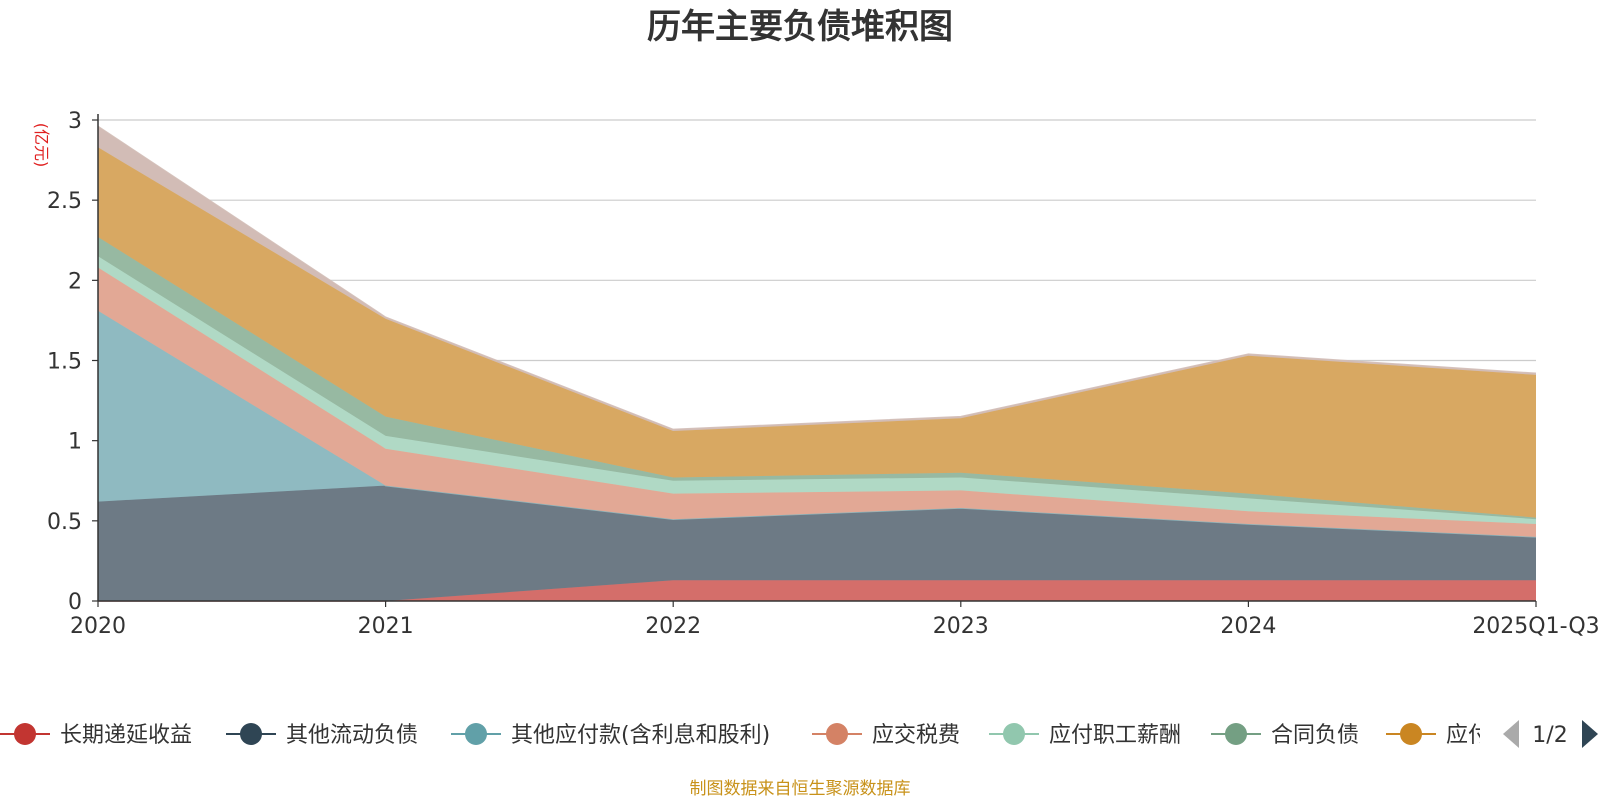 This screenshot has width=1600, height=800. I want to click on y-tick-label: 1.5, so click(64, 362).